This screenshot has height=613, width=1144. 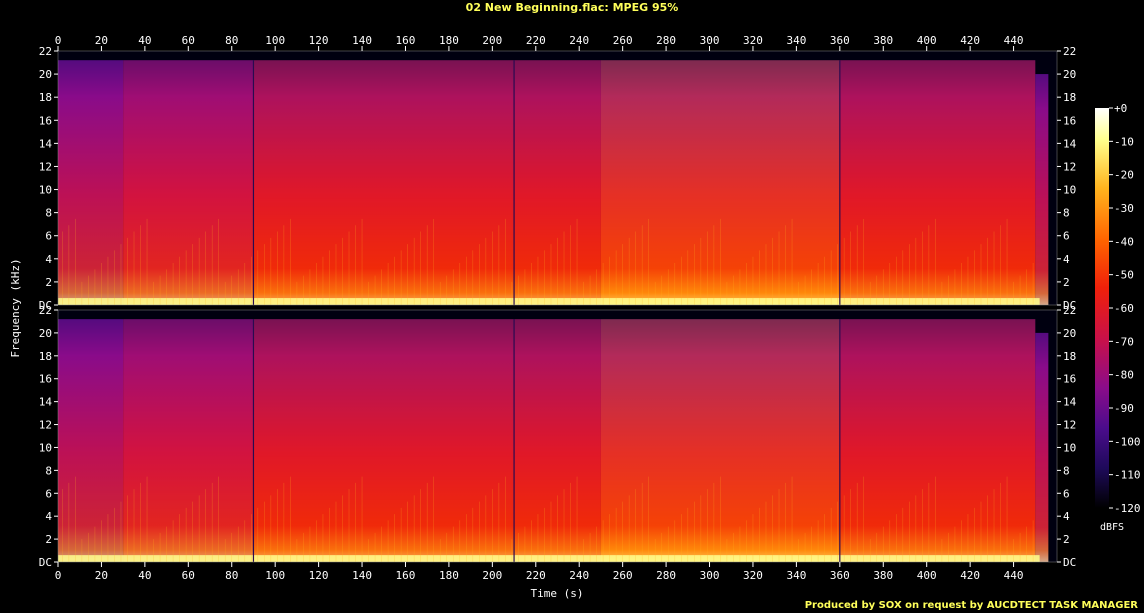 I want to click on x-tick-label-bottom: 100, so click(x=275, y=575).